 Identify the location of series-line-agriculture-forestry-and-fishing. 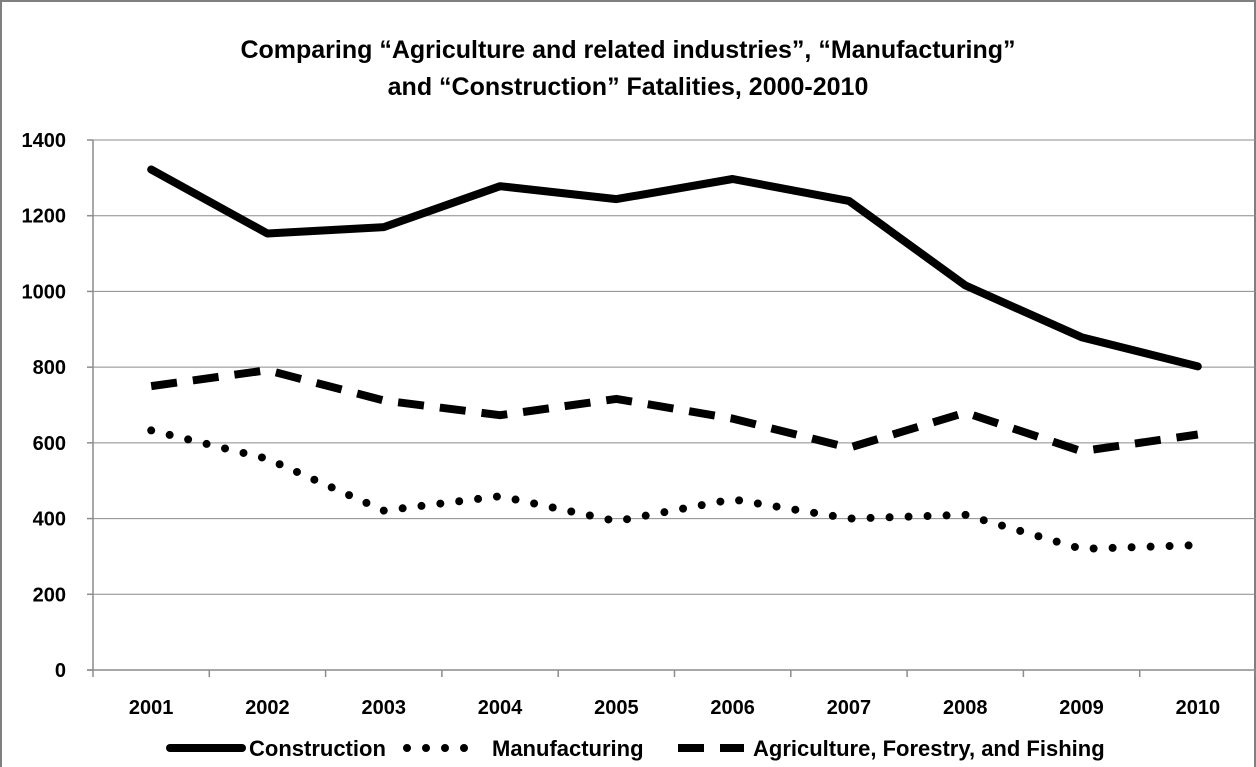
(674, 411).